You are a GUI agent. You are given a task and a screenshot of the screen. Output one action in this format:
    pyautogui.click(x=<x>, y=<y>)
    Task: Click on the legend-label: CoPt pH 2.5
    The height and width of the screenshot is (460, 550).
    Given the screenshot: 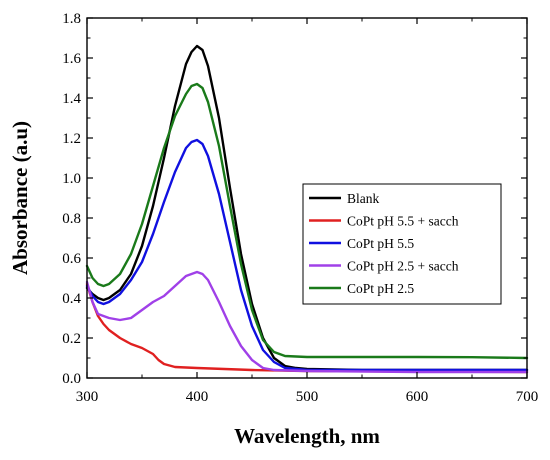 What is the action you would take?
    pyautogui.click(x=380, y=288)
    